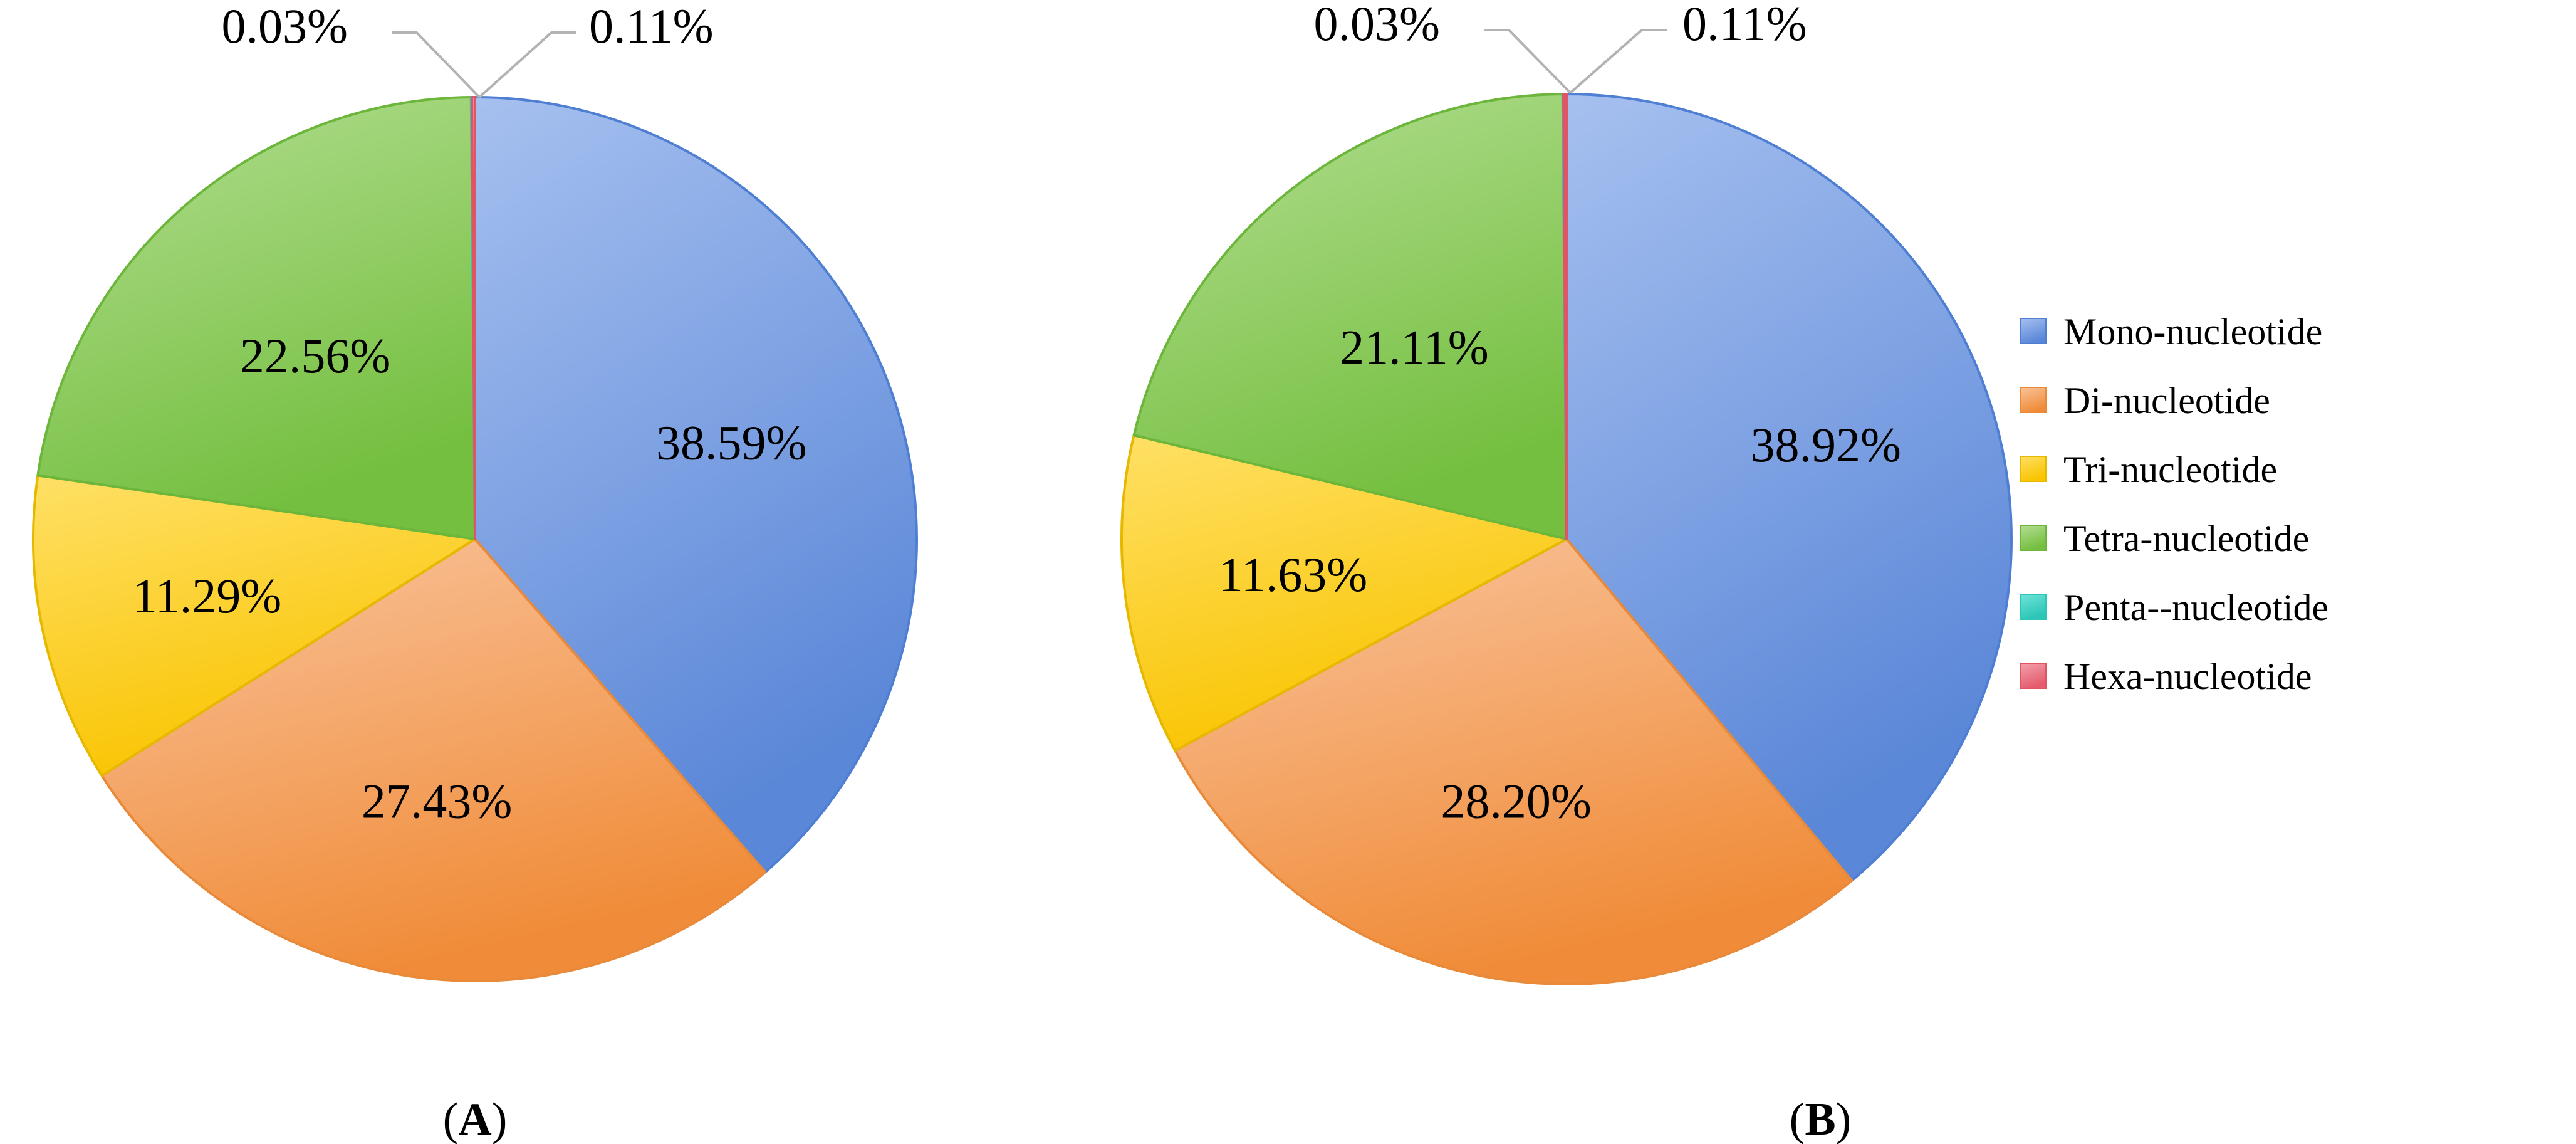 Image resolution: width=2576 pixels, height=1144 pixels. What do you see at coordinates (475, 1119) in the screenshot?
I see `panel-label-a: (A)` at bounding box center [475, 1119].